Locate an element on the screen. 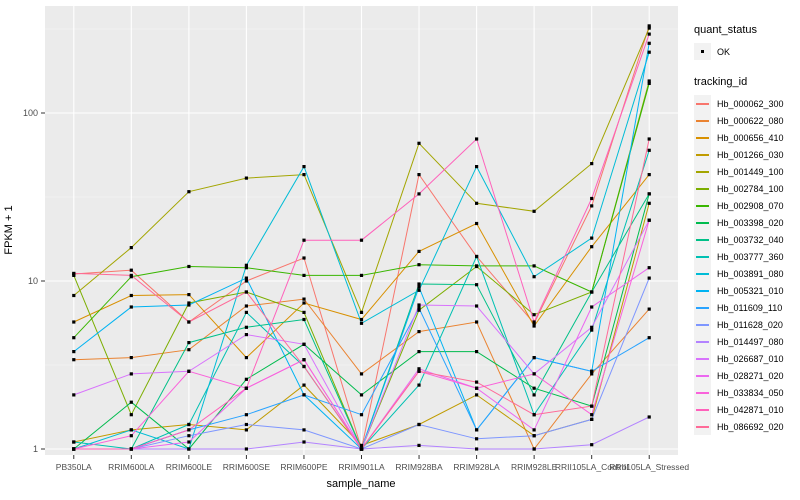  legend-item: Hb_011628_020 is located at coordinates (739, 324).